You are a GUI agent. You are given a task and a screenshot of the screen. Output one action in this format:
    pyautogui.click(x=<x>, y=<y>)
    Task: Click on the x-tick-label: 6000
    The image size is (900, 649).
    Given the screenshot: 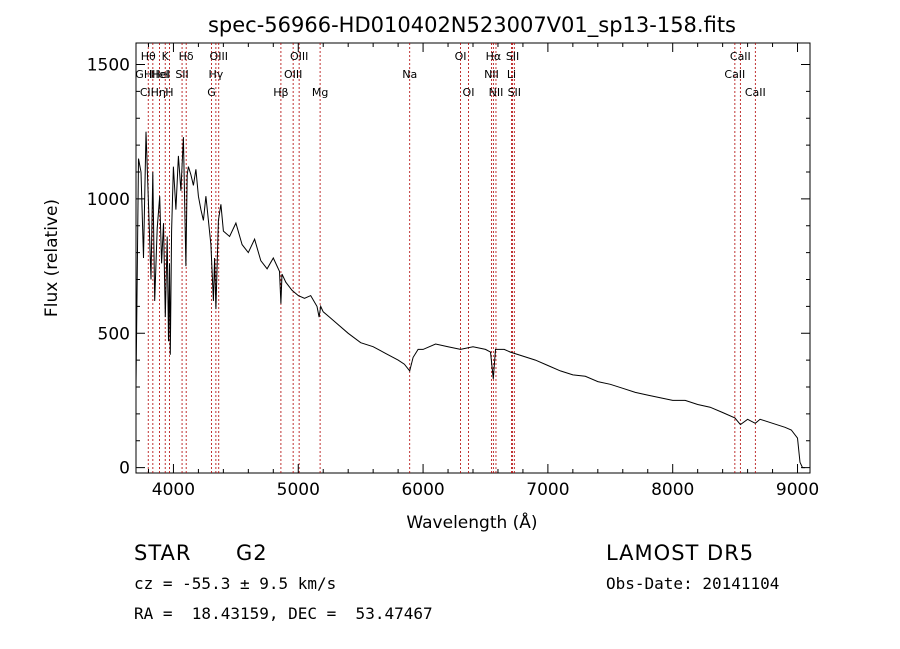 What is the action you would take?
    pyautogui.click(x=422, y=490)
    